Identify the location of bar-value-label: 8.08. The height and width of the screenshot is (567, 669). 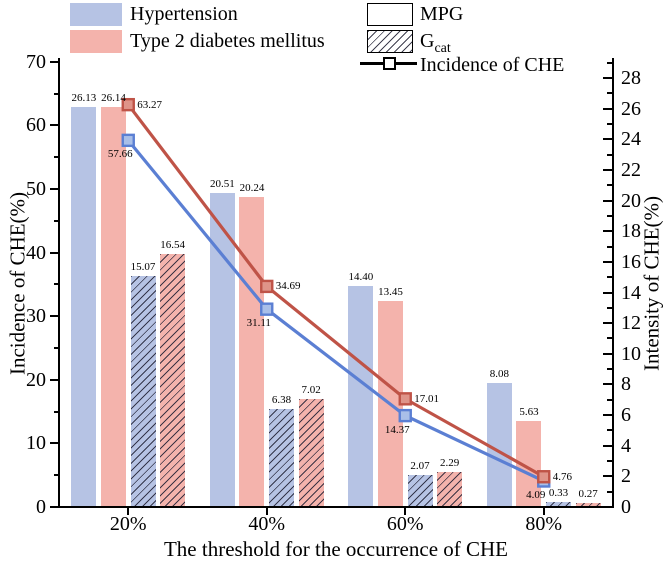
(499, 374).